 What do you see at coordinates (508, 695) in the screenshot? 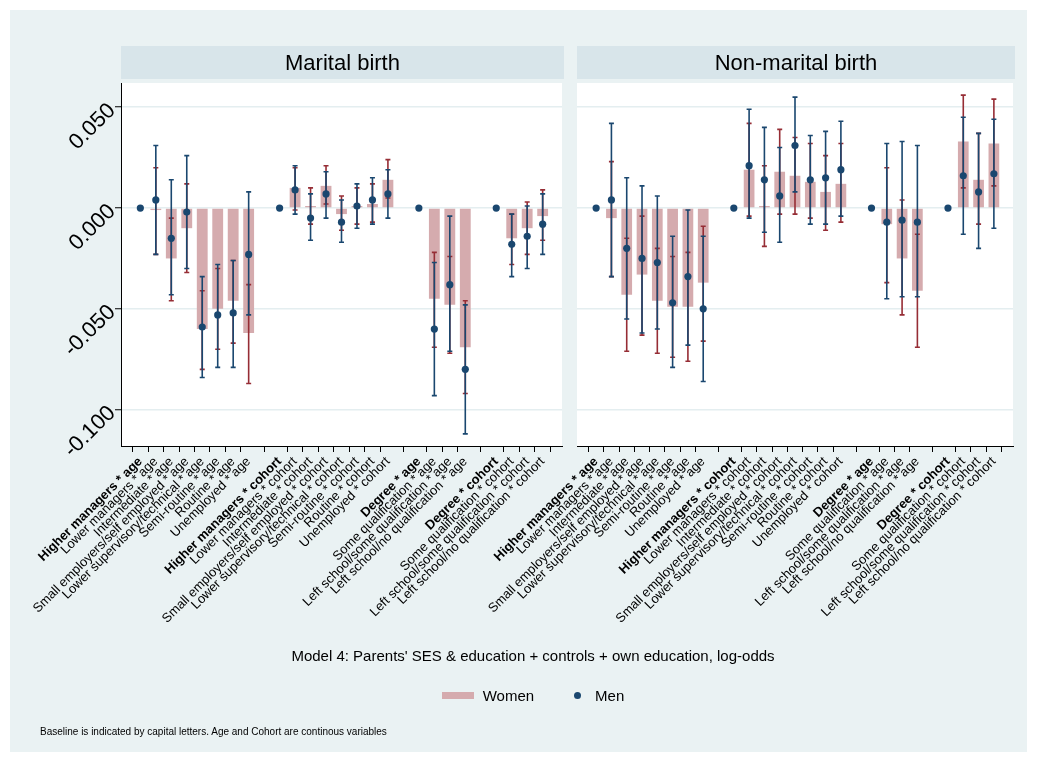
I see `legend-label: Women` at bounding box center [508, 695].